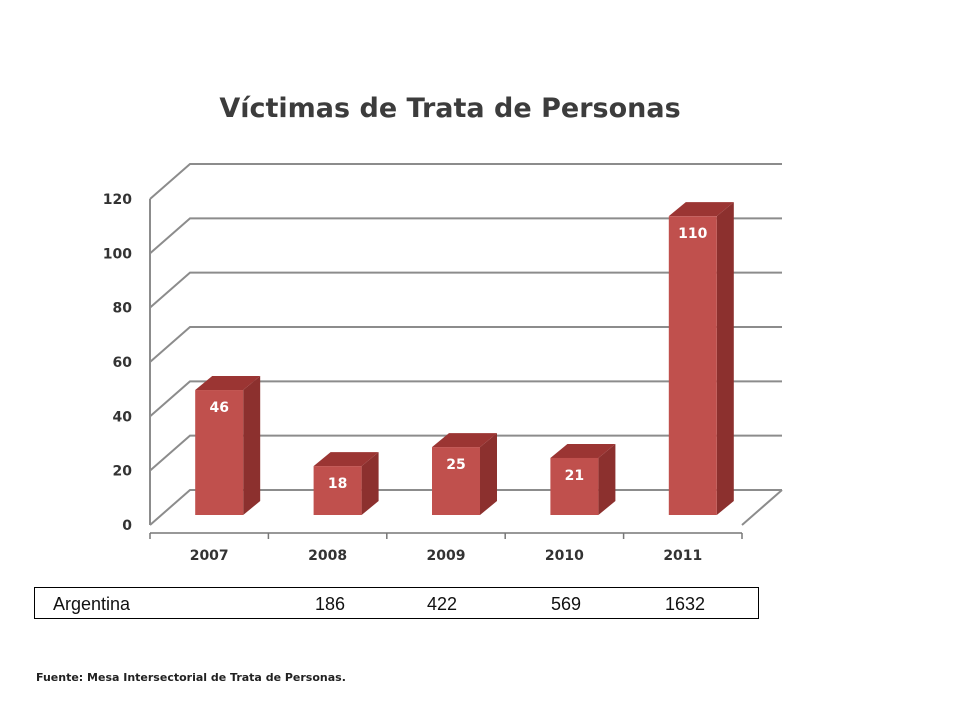  What do you see at coordinates (682, 556) in the screenshot?
I see `x-tick-label: 2011` at bounding box center [682, 556].